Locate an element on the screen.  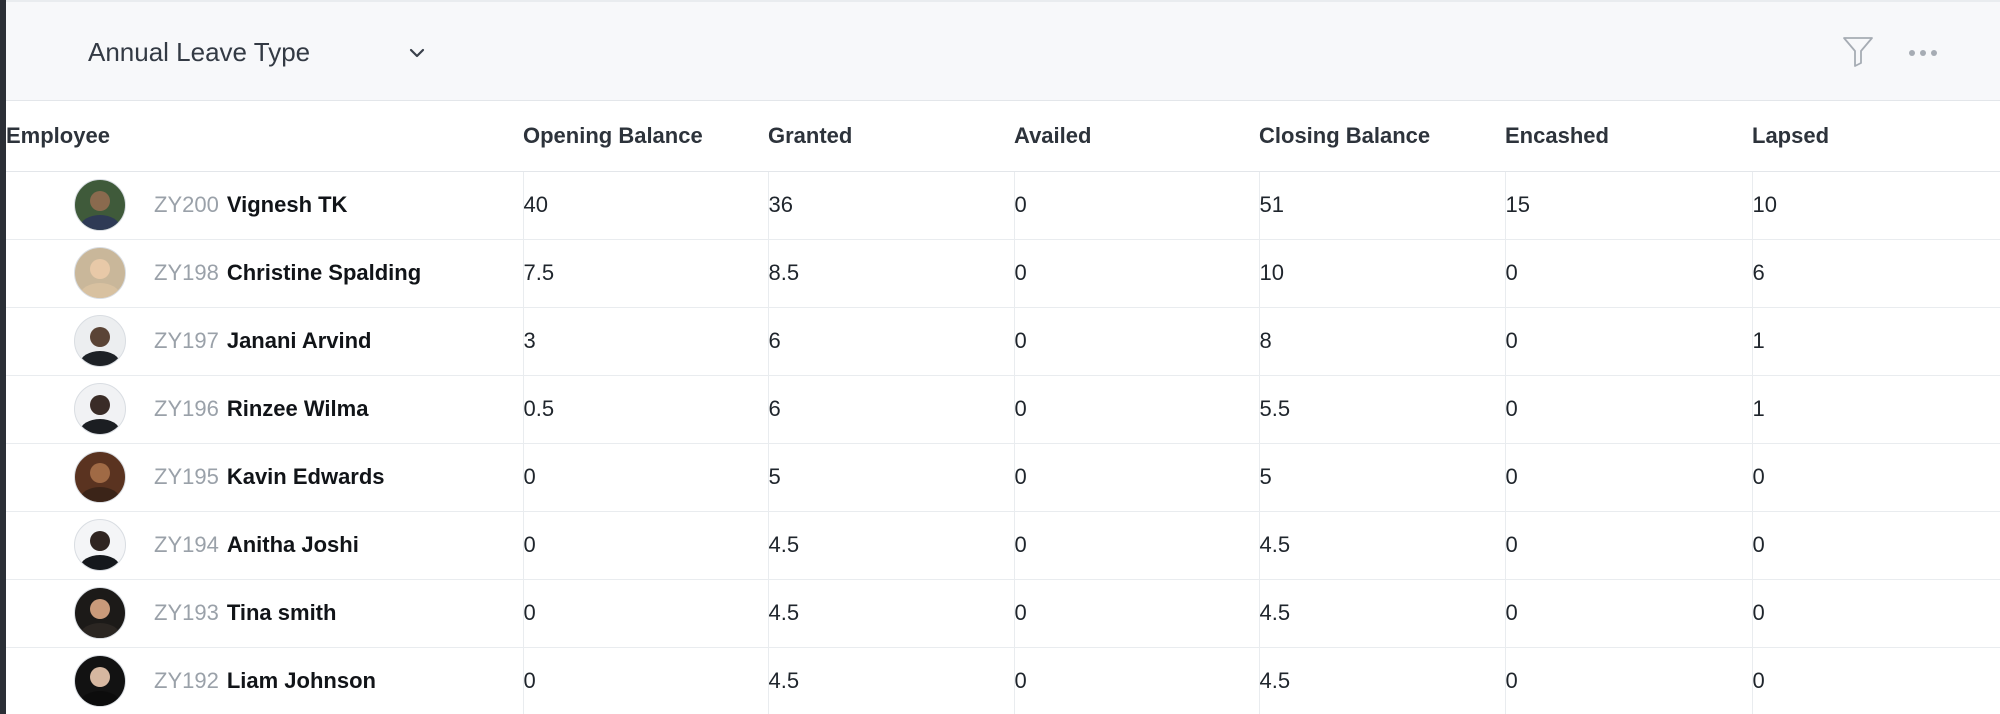
table-row: ZY195 Kavin Edwards 0 5 0 5 0 0 is located at coordinates (1003, 477).